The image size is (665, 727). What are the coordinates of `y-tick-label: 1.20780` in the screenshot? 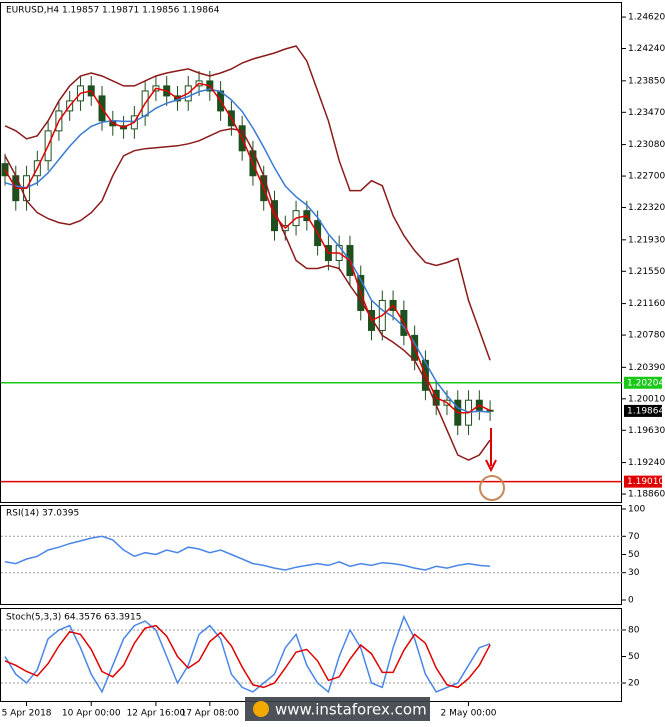 It's located at (646, 336).